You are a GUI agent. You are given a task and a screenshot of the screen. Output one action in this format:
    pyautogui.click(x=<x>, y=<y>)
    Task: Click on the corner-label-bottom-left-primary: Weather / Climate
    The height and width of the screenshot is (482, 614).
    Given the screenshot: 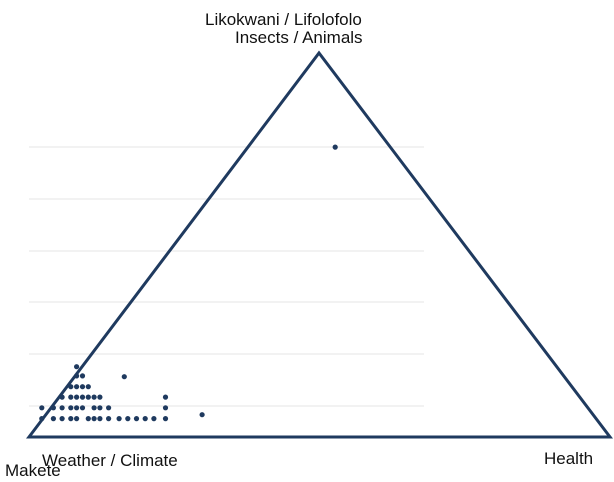 What is the action you would take?
    pyautogui.click(x=110, y=460)
    